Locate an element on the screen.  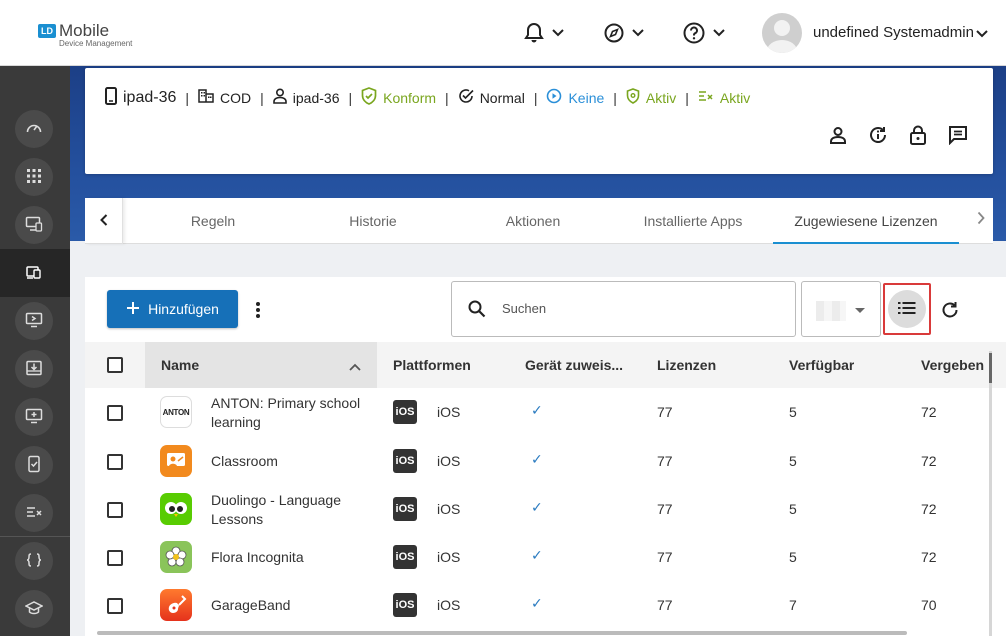
plus-icon is located at coordinates (133, 309).